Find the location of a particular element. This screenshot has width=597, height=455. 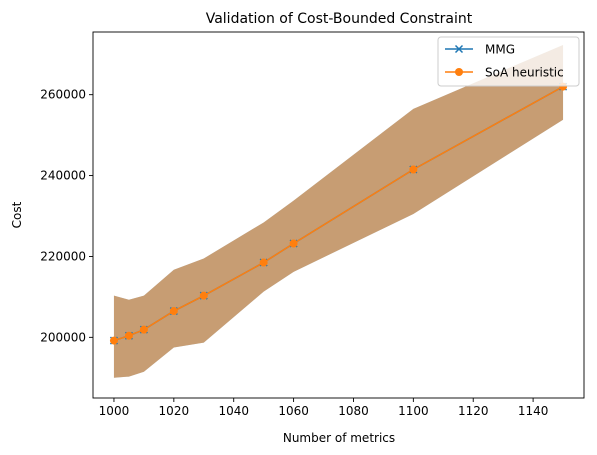

y-tick-label: 240000 is located at coordinates (63, 176).